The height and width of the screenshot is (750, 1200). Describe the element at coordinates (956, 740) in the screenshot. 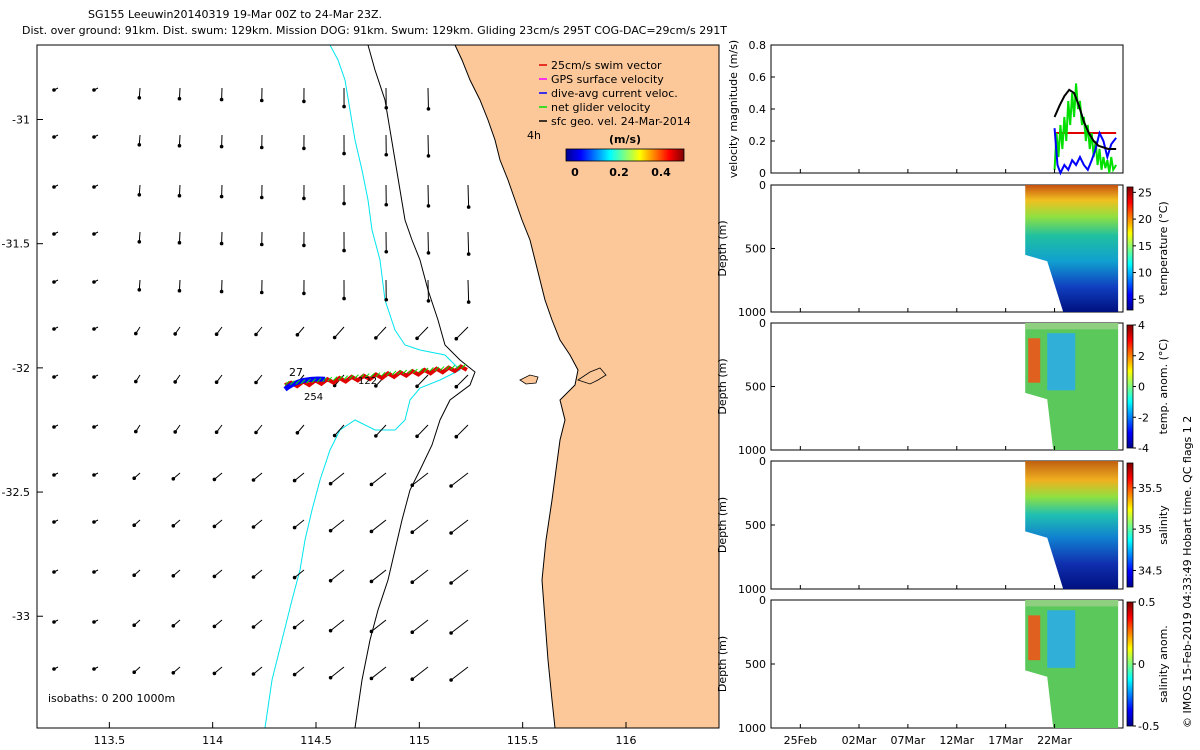

I see `time-axis-label: 12Mar` at that location.